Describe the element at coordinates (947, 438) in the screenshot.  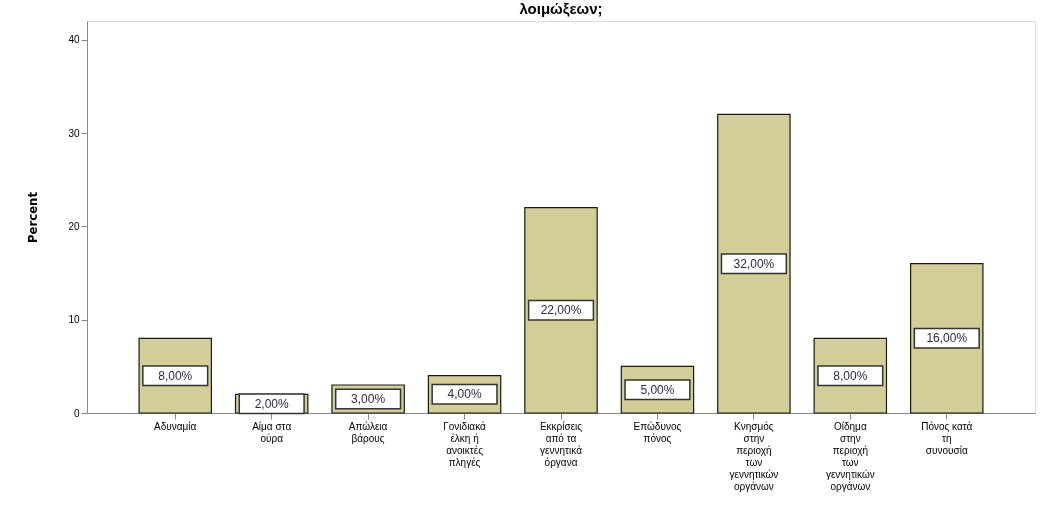
I see `x-tick-label: Πόνος κατά τη συνουσία` at that location.